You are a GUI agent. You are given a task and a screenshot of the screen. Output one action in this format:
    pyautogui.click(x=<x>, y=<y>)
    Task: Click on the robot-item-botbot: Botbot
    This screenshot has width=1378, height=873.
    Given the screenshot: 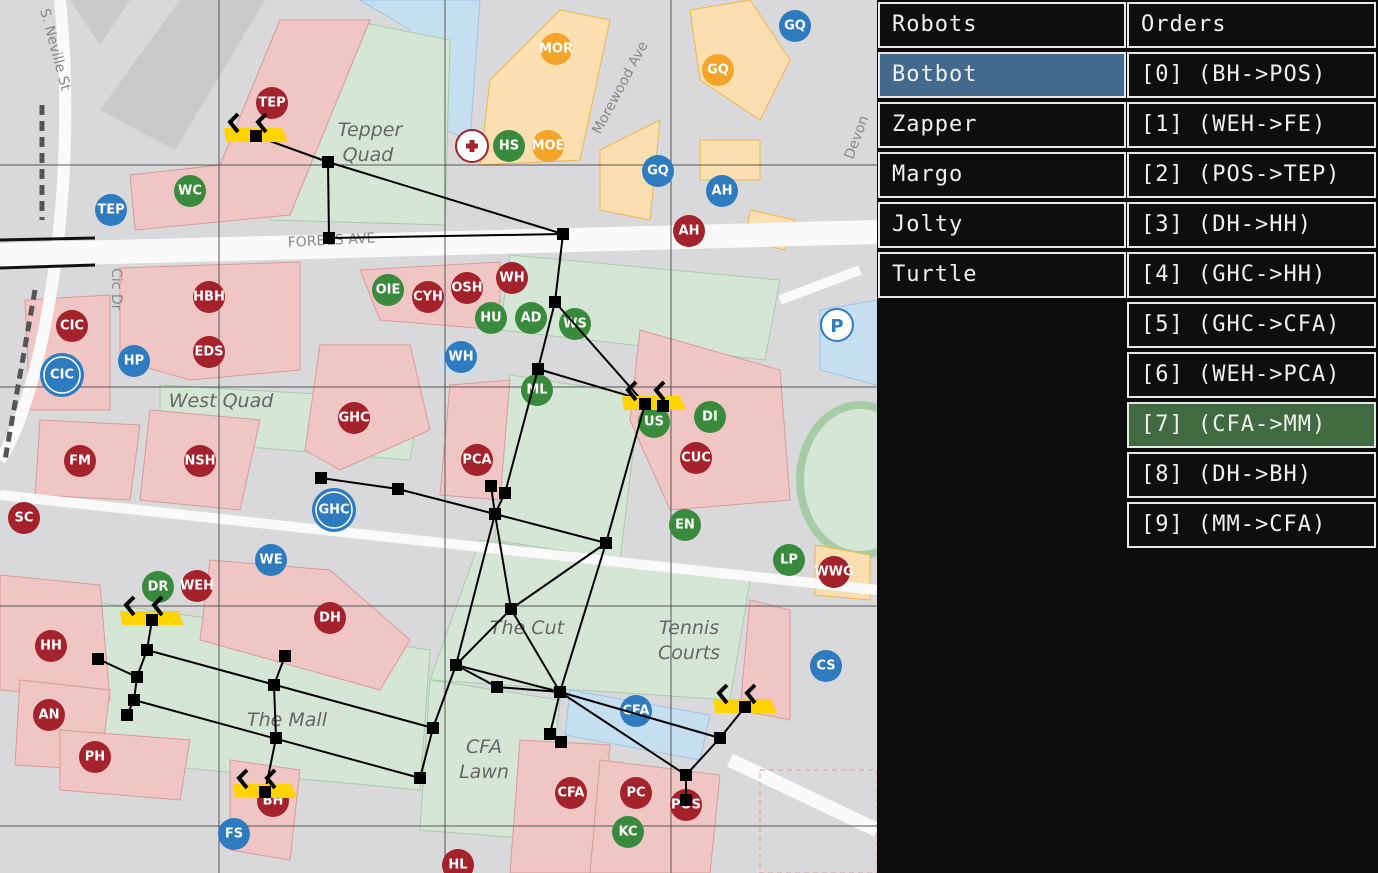 What is the action you would take?
    pyautogui.click(x=1002, y=75)
    